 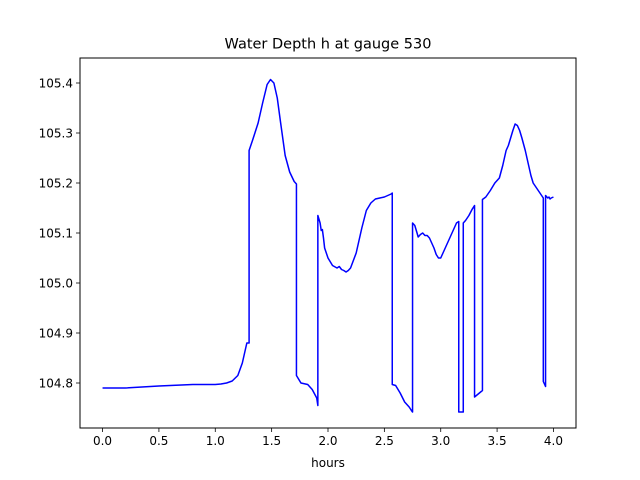 I want to click on y-axis: 104.8 104.9 105.0 105.1 105.2 105.3 105.4, so click(x=59, y=234).